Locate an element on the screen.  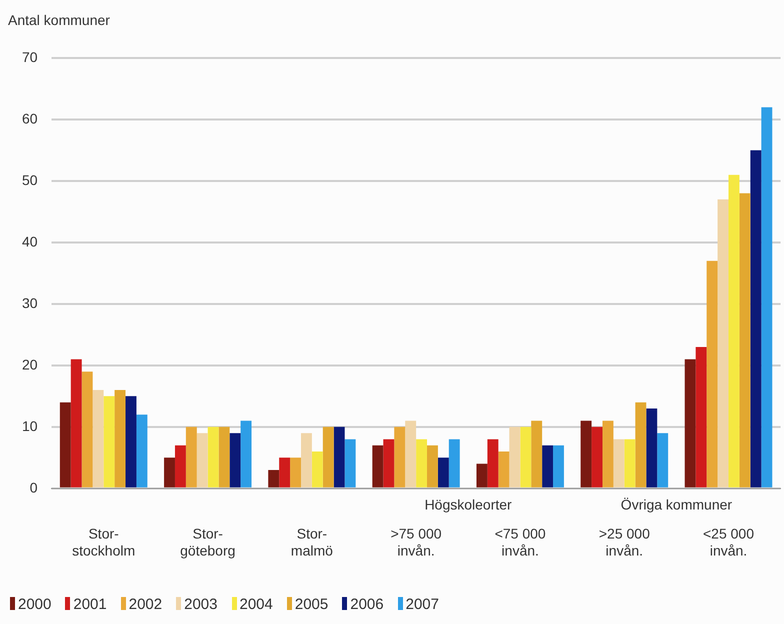
y-tick-label: 0 is located at coordinates (34, 487).